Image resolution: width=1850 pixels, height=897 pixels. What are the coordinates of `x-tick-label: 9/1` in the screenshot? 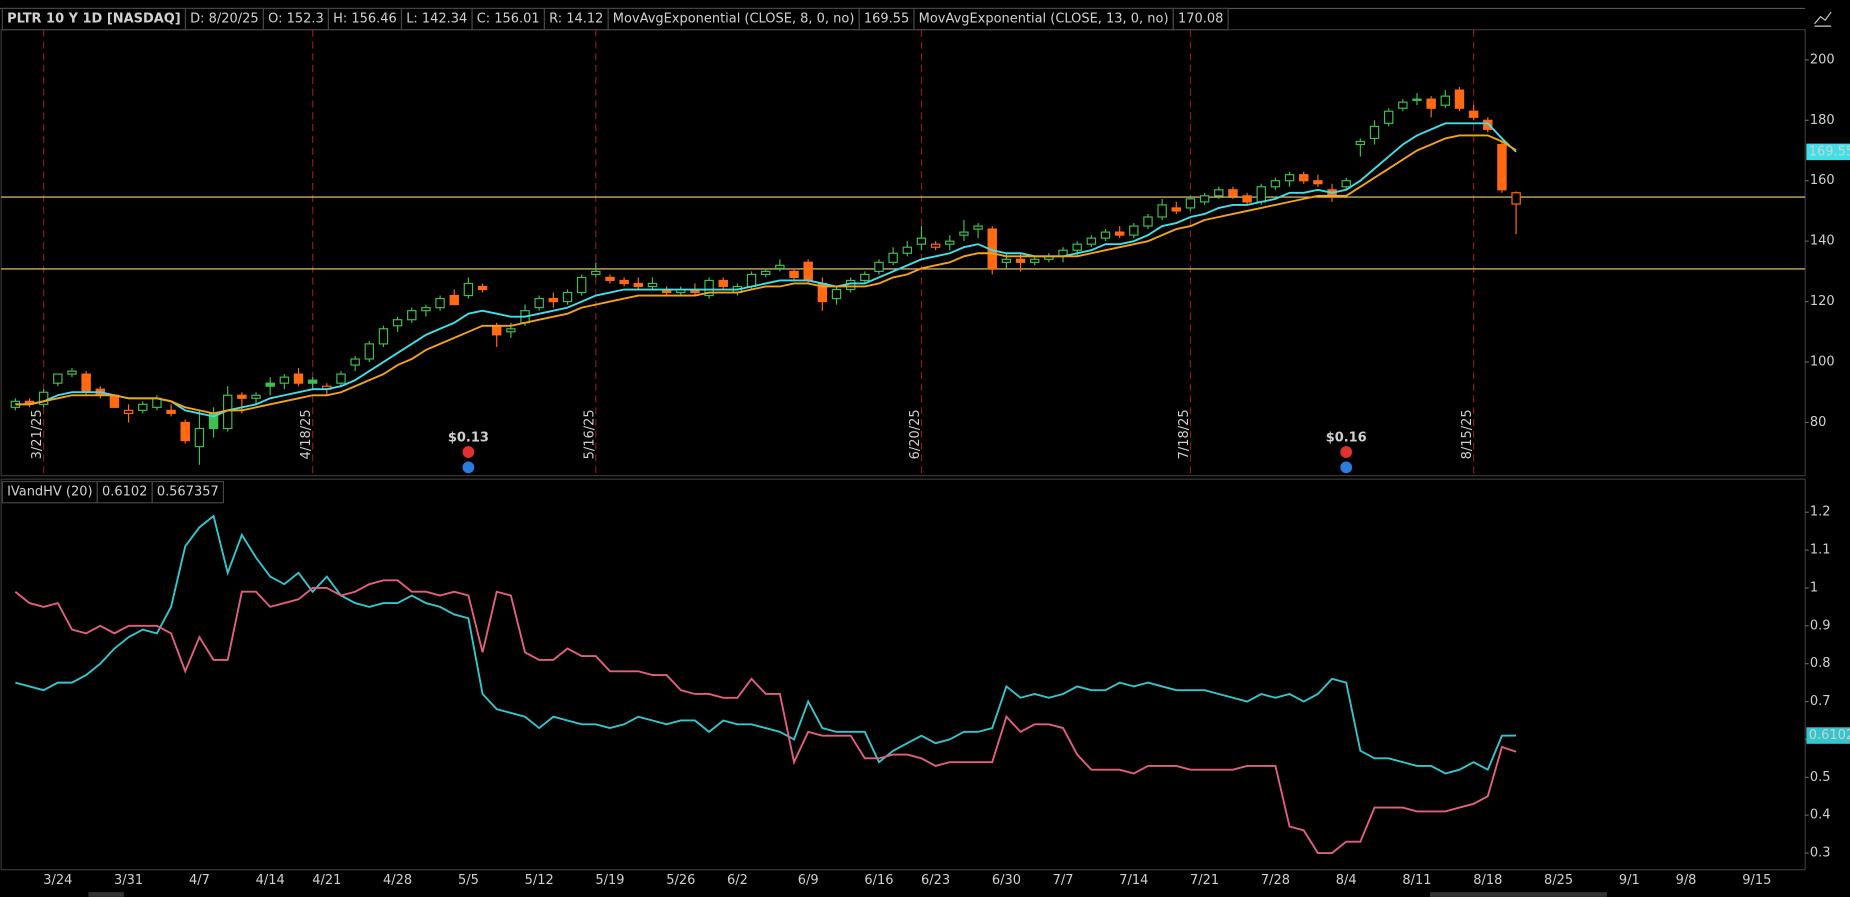 It's located at (1629, 880).